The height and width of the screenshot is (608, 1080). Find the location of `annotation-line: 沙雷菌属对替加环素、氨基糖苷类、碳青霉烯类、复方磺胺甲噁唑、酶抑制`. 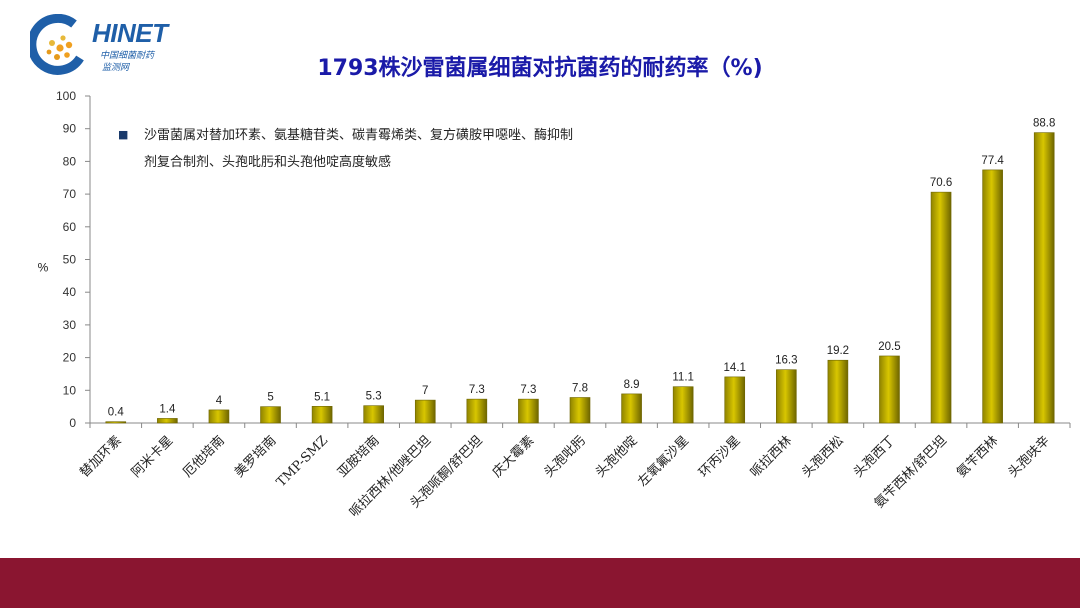

annotation-line: 沙雷菌属对替加环素、氨基糖苷类、碳青霉烯类、复方磺胺甲噁唑、酶抑制 is located at coordinates (358, 135).